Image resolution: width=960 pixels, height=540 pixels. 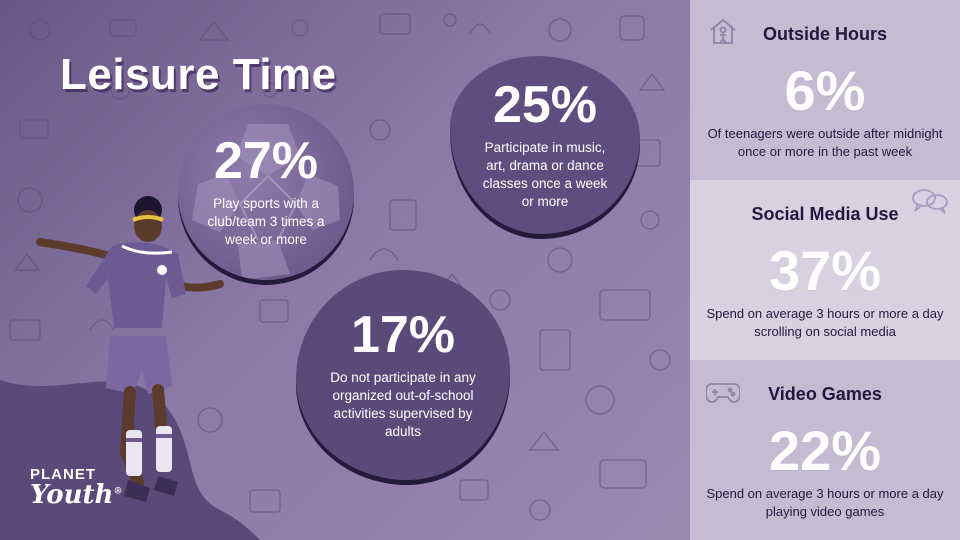 I want to click on planet-youth-logo: PLANET Youth®, so click(x=76, y=488).